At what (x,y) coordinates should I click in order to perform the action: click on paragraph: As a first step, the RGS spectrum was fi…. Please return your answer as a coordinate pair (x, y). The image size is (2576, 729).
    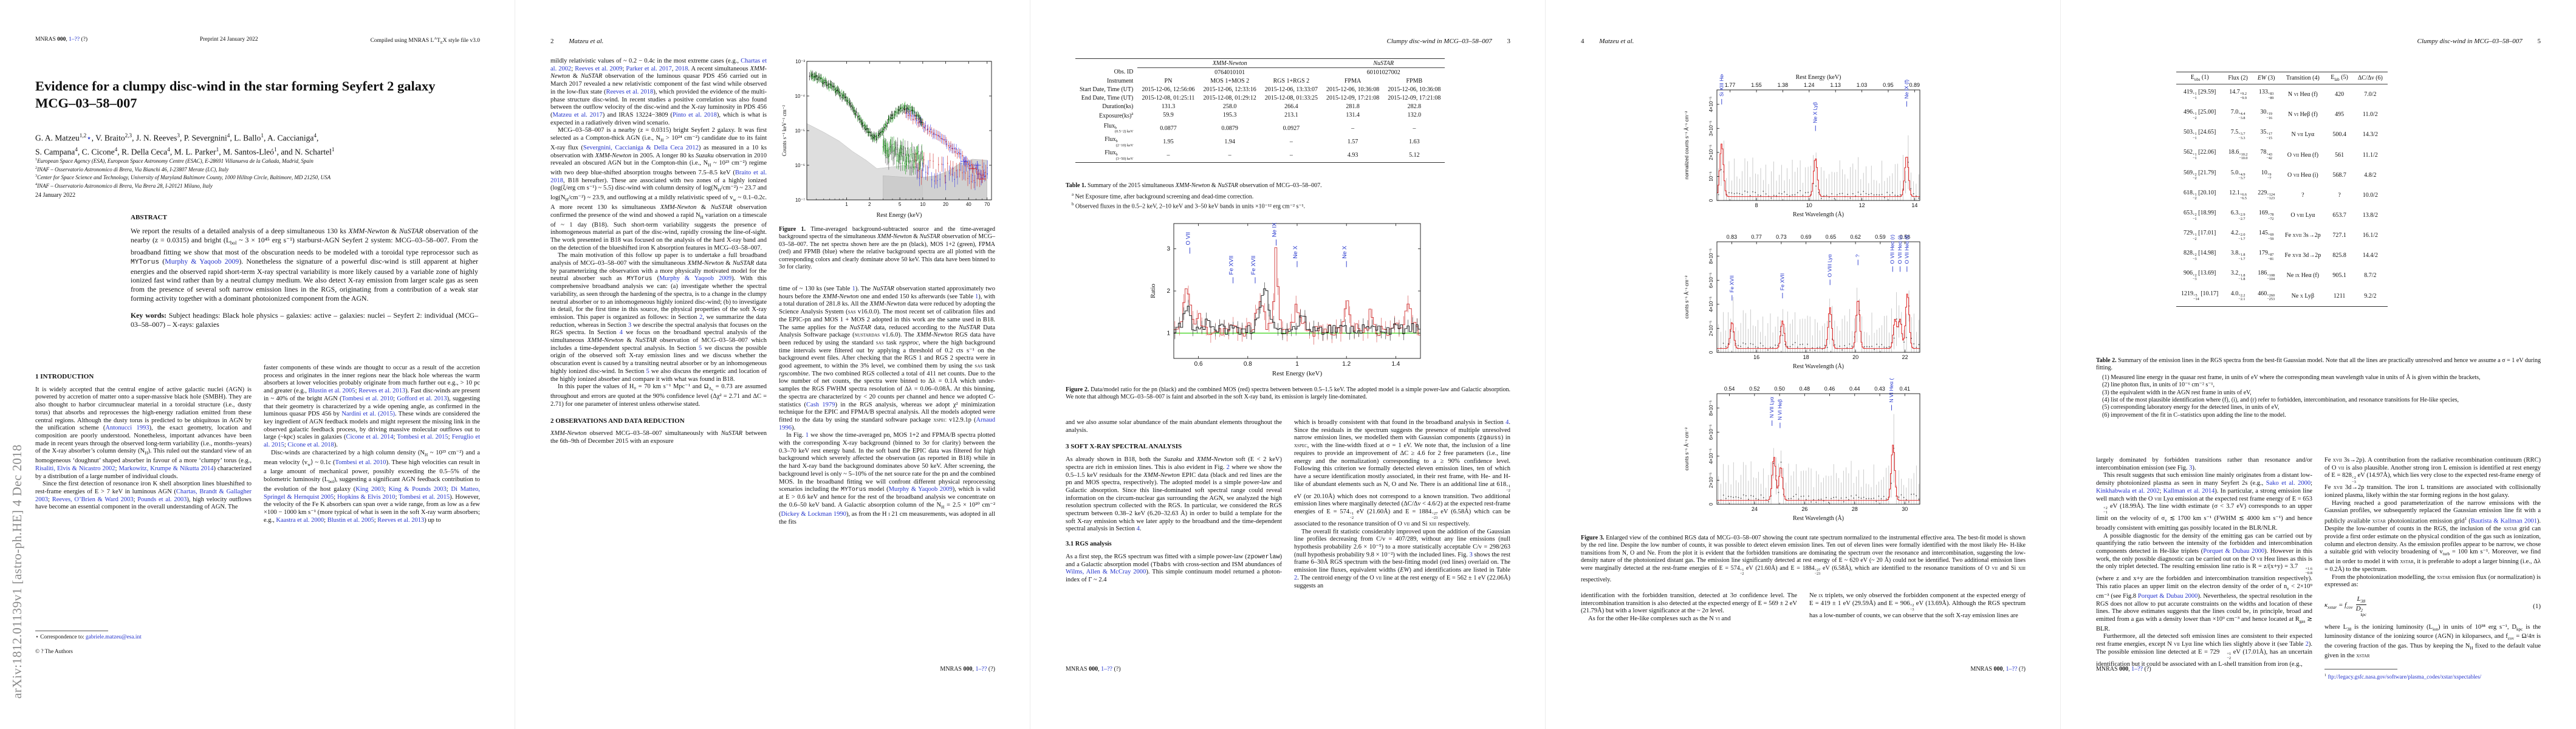
    Looking at the image, I should click on (1174, 568).